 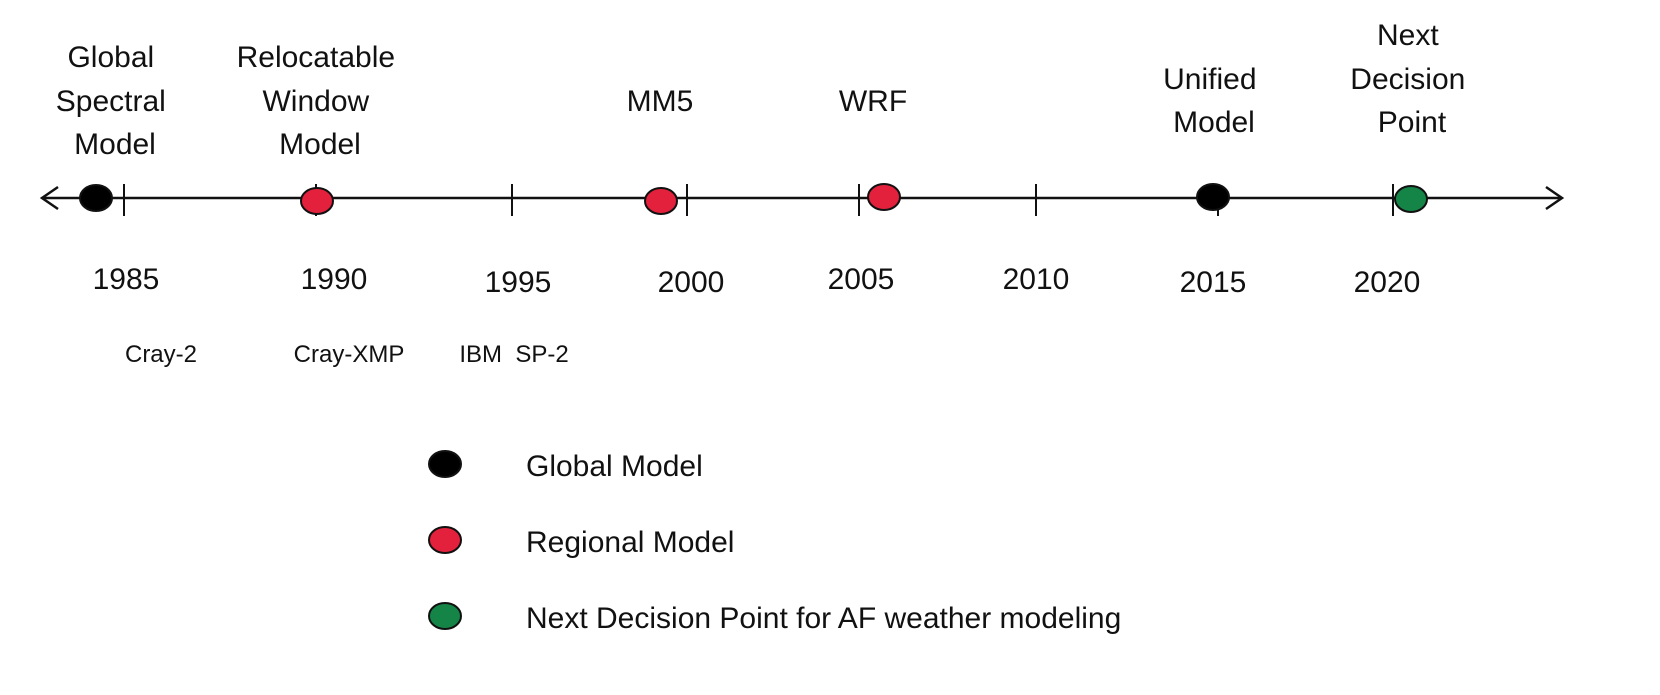 I want to click on event-label-line: Window, so click(x=315, y=101).